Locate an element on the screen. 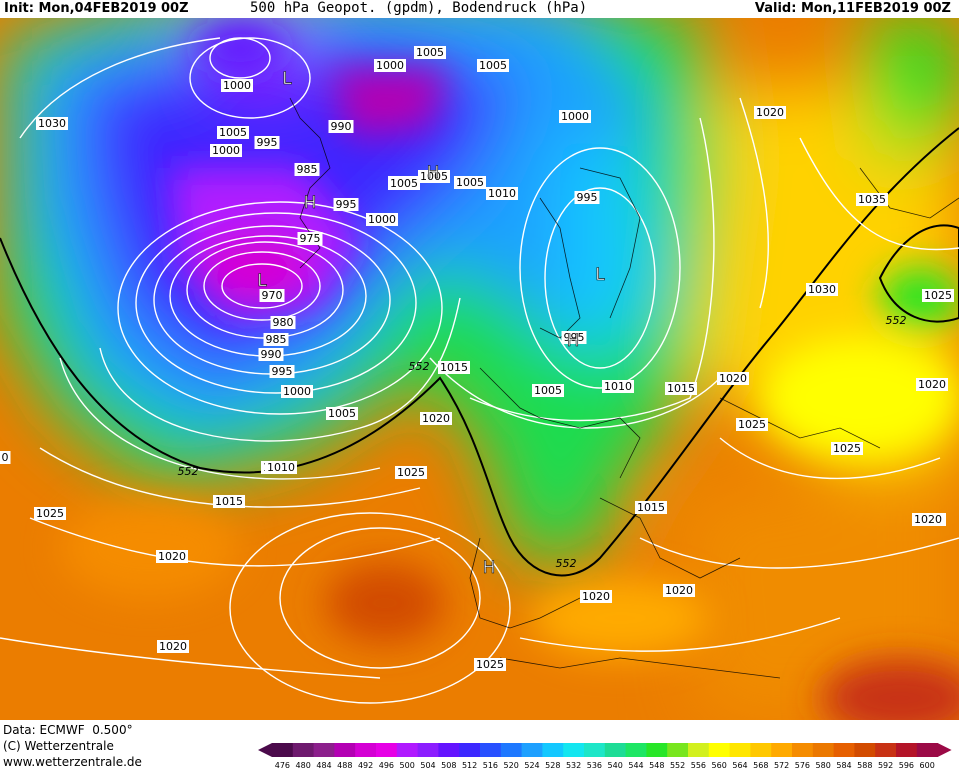 The height and width of the screenshot is (770, 959). init-time-label: Init: Mon,04FEB2019 00Z is located at coordinates (96, 8).